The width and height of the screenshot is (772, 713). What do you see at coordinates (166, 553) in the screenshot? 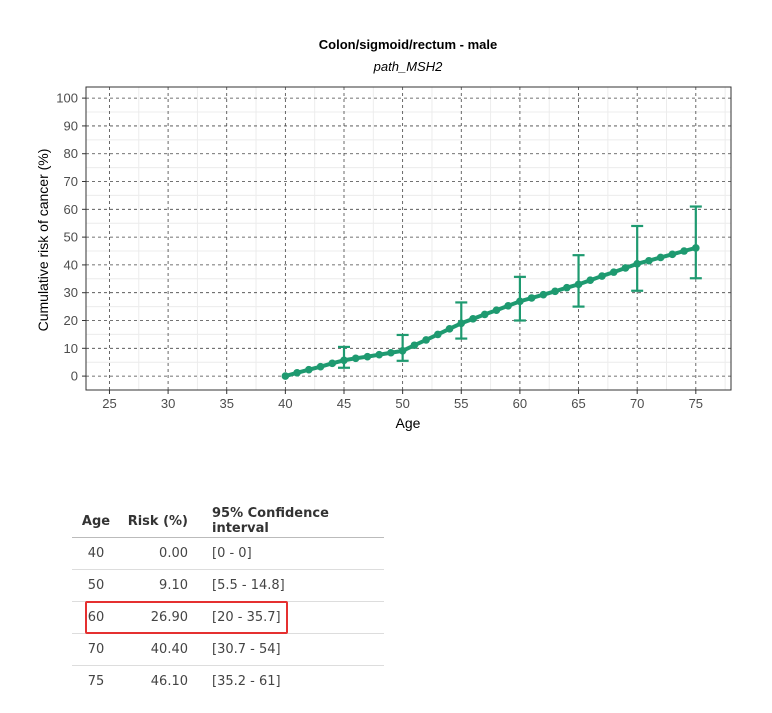
I see `cell-risk: 0.00` at bounding box center [166, 553].